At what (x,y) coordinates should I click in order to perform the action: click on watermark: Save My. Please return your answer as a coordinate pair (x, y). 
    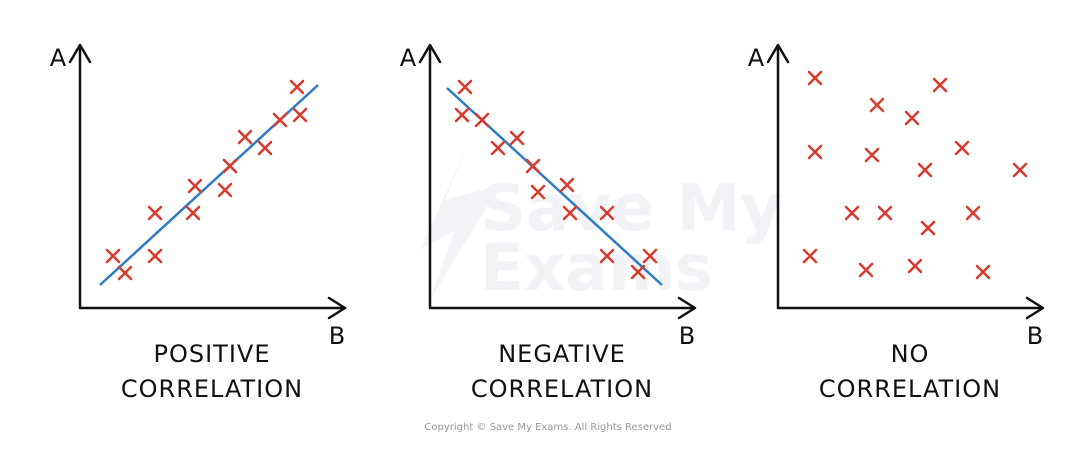
    Looking at the image, I should click on (631, 209).